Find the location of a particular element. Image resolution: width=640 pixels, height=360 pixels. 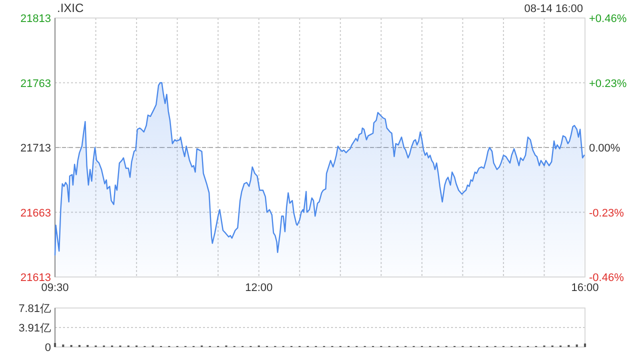

y-tick-label: 21813 is located at coordinates (35, 19).